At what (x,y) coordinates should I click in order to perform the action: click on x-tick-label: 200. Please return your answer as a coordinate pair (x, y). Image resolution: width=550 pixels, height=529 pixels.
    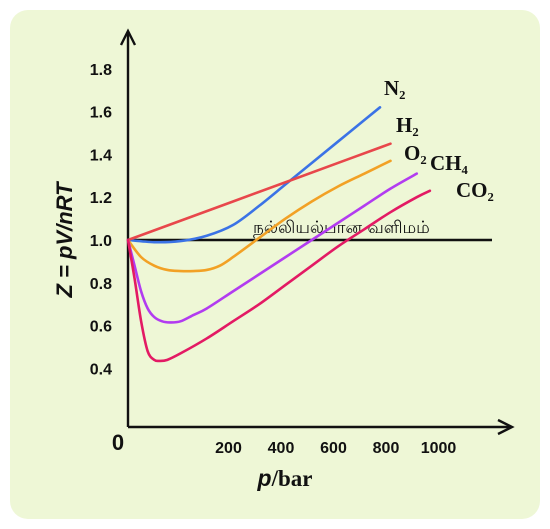
    Looking at the image, I should click on (228, 448).